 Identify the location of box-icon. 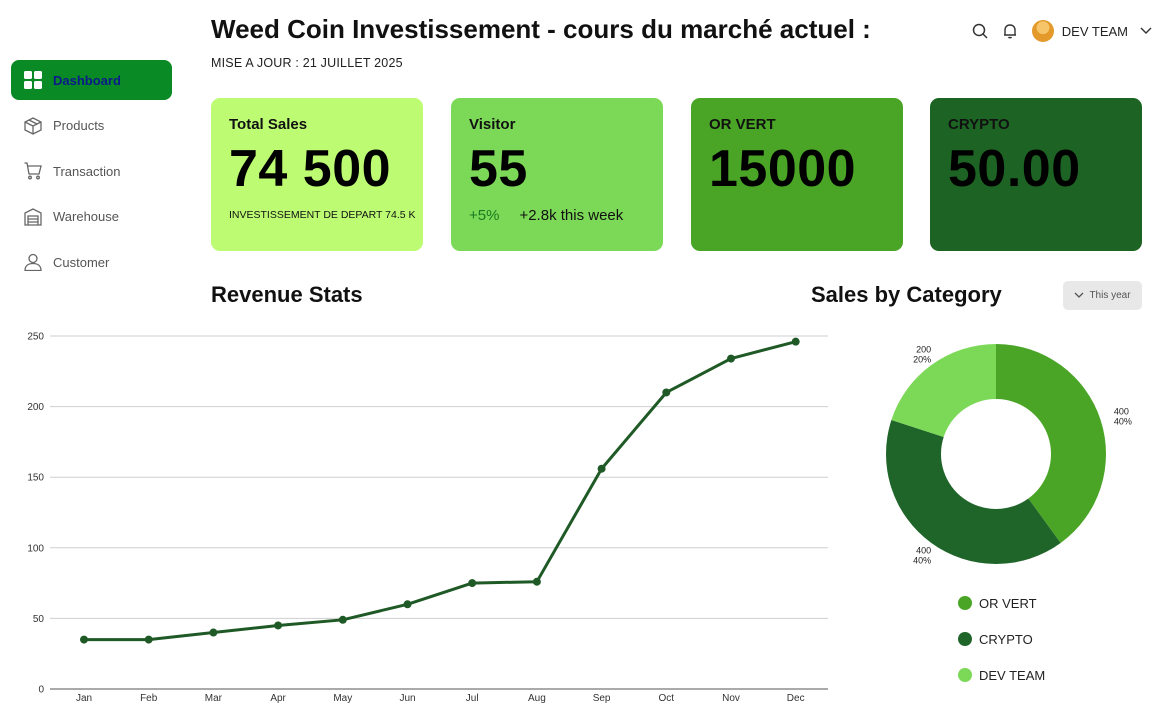
(33, 126).